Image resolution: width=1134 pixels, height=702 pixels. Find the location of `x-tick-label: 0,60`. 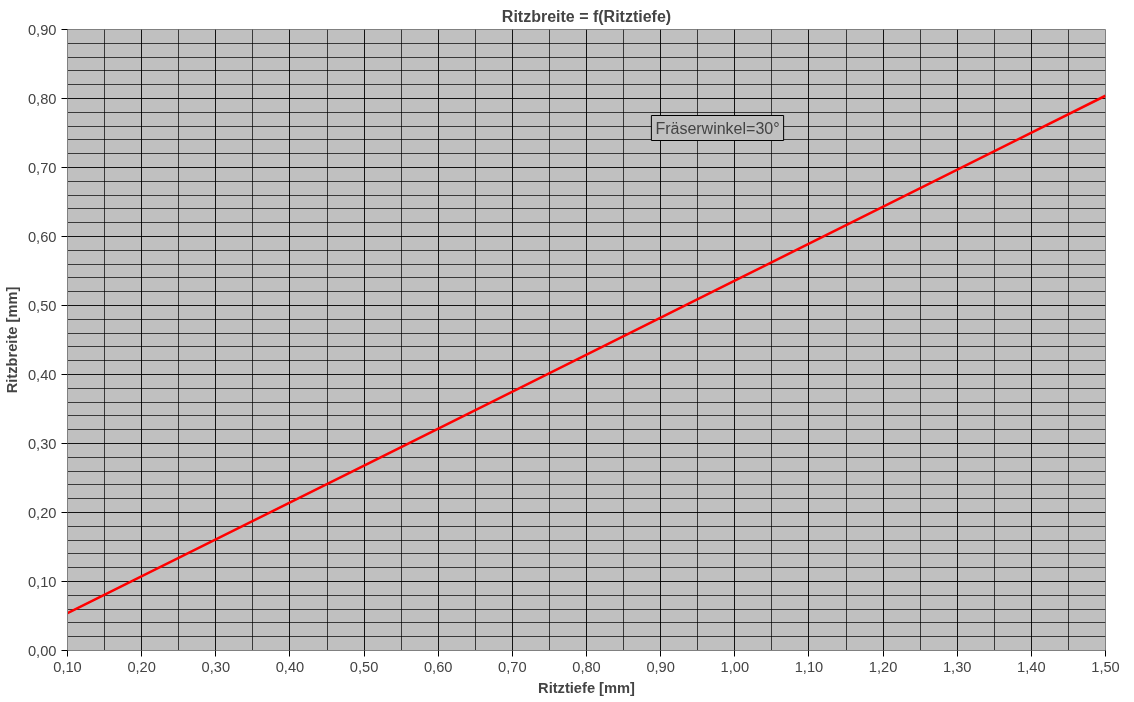

x-tick-label: 0,60 is located at coordinates (438, 666).